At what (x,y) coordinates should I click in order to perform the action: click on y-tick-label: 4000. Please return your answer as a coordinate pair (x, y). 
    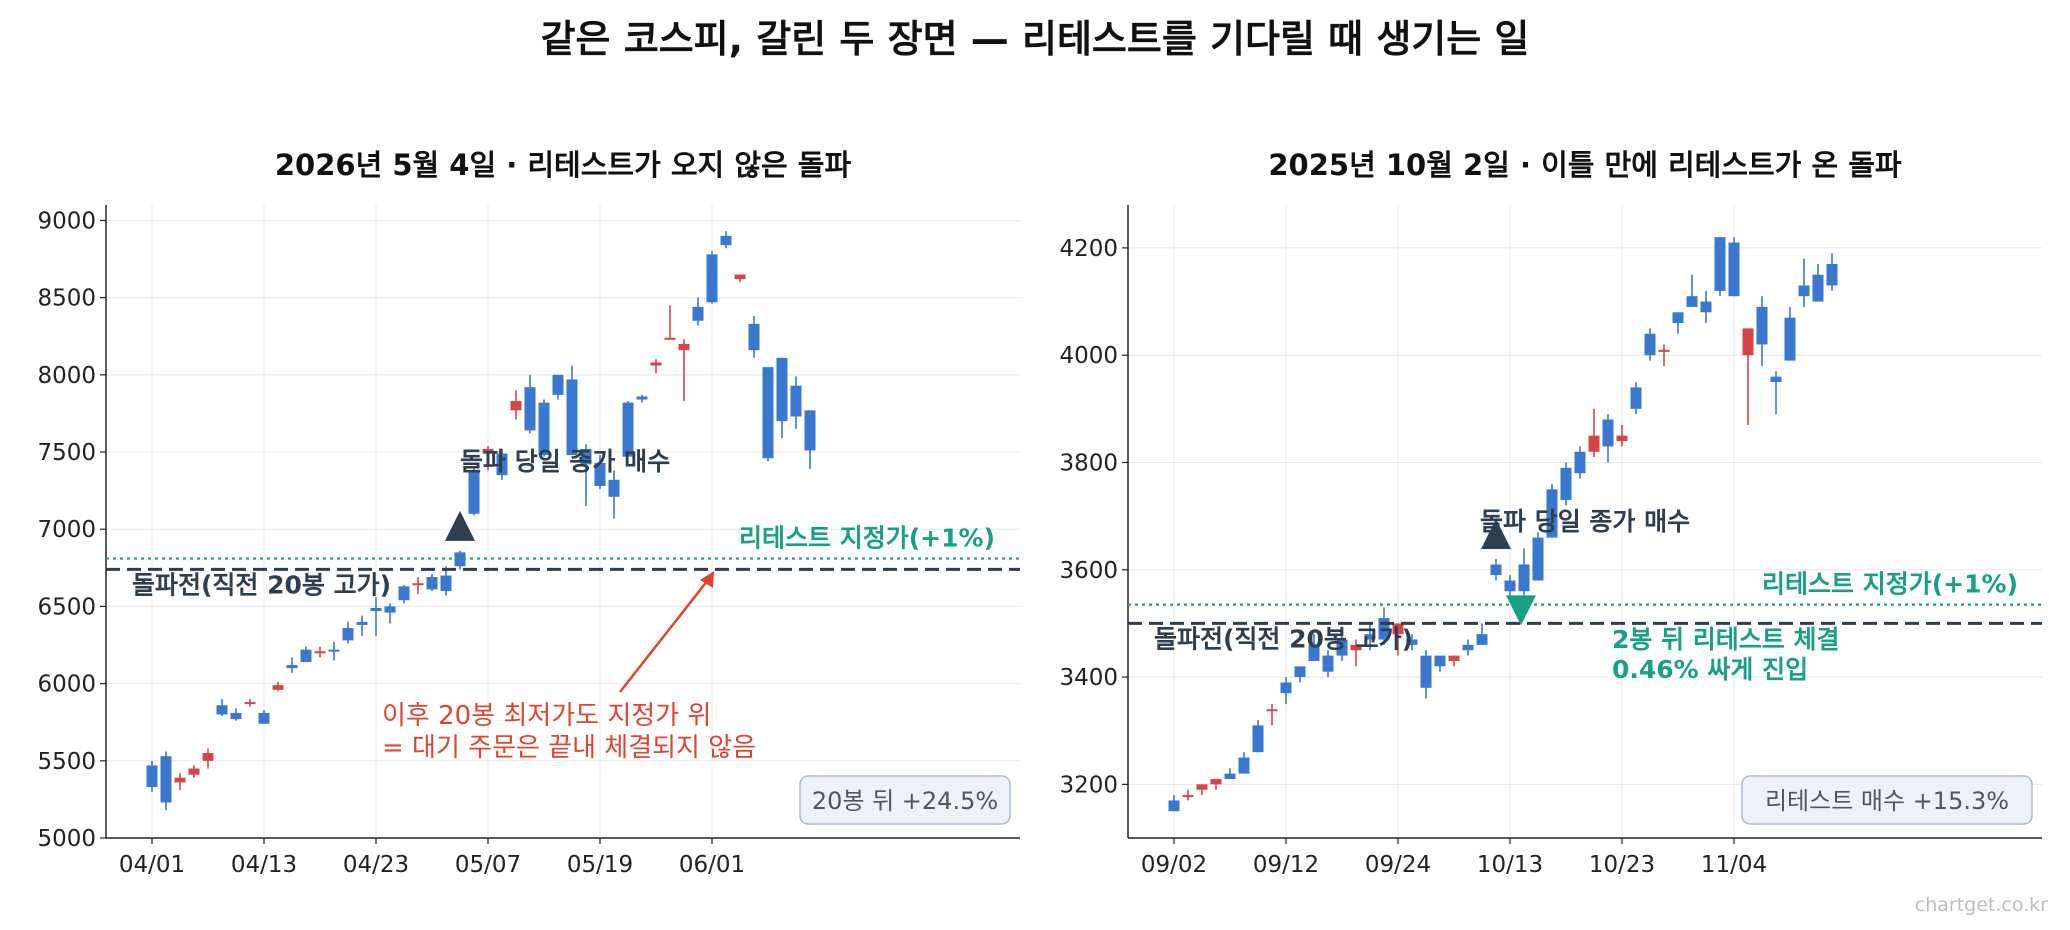
    Looking at the image, I should click on (1088, 356).